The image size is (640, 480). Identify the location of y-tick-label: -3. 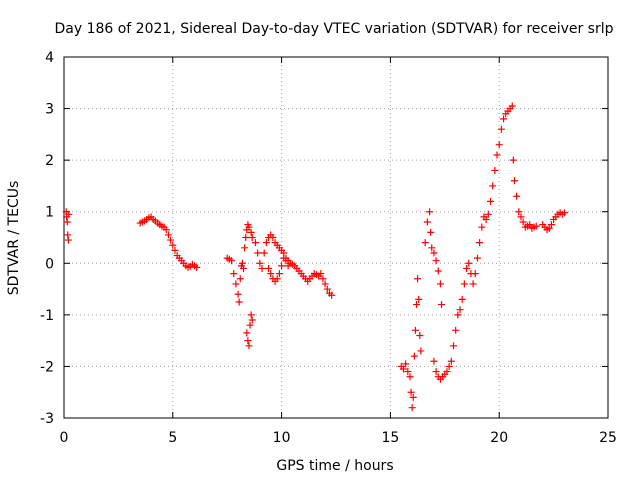
(47, 419).